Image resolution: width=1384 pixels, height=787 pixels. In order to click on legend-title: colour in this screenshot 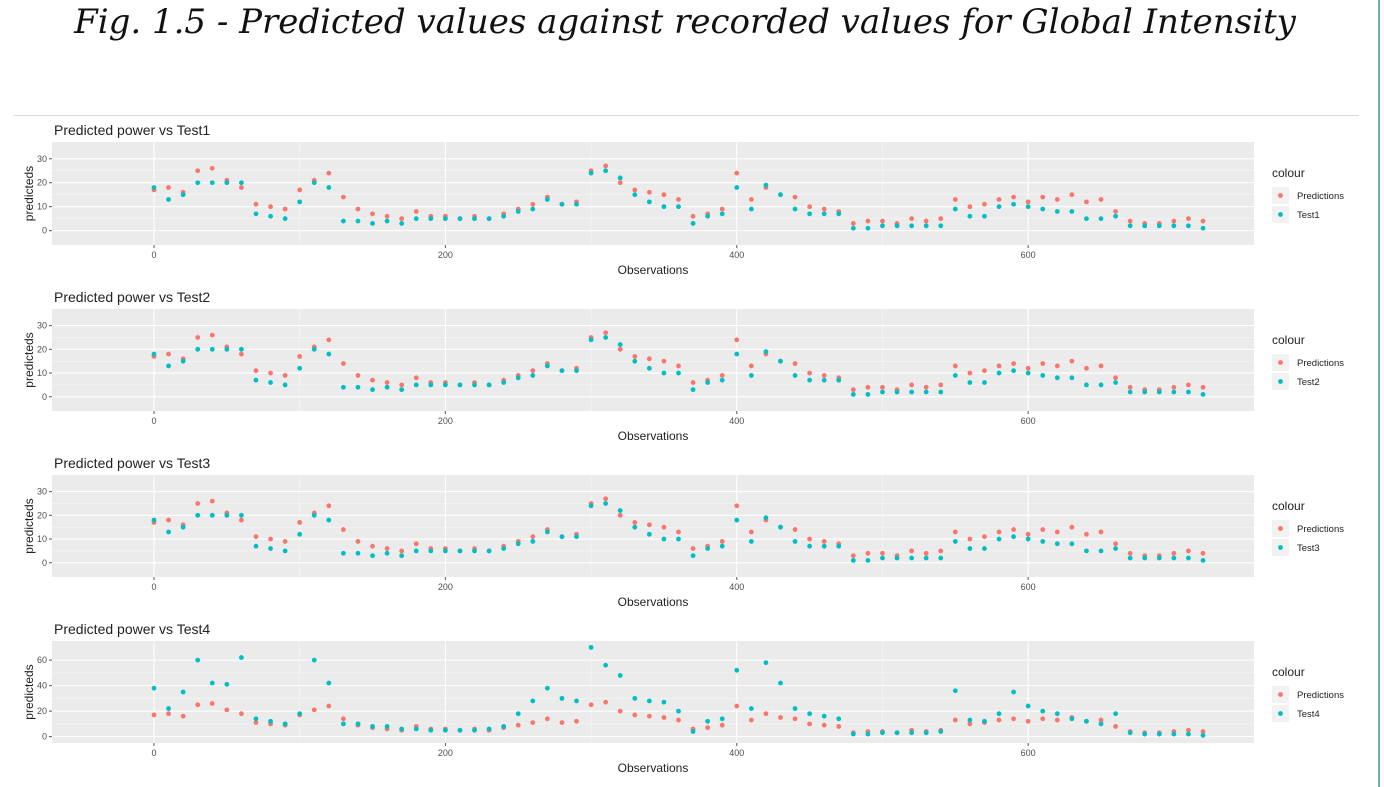, I will do `click(1288, 340)`.